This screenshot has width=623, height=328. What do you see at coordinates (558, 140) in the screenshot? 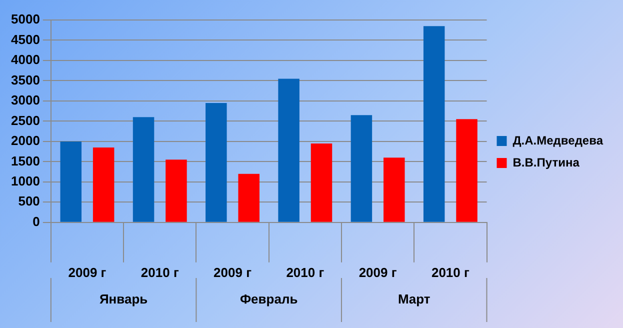
I see `legend-label: Д.А.Медведева` at bounding box center [558, 140].